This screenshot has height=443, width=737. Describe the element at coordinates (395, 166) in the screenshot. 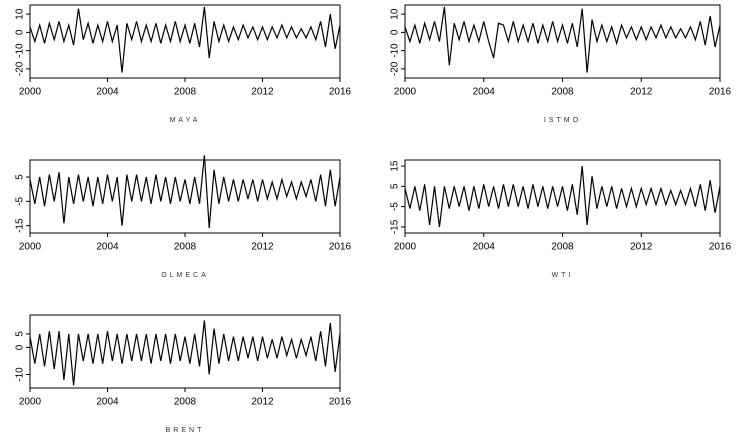

I see `y-tick-label: 15` at that location.